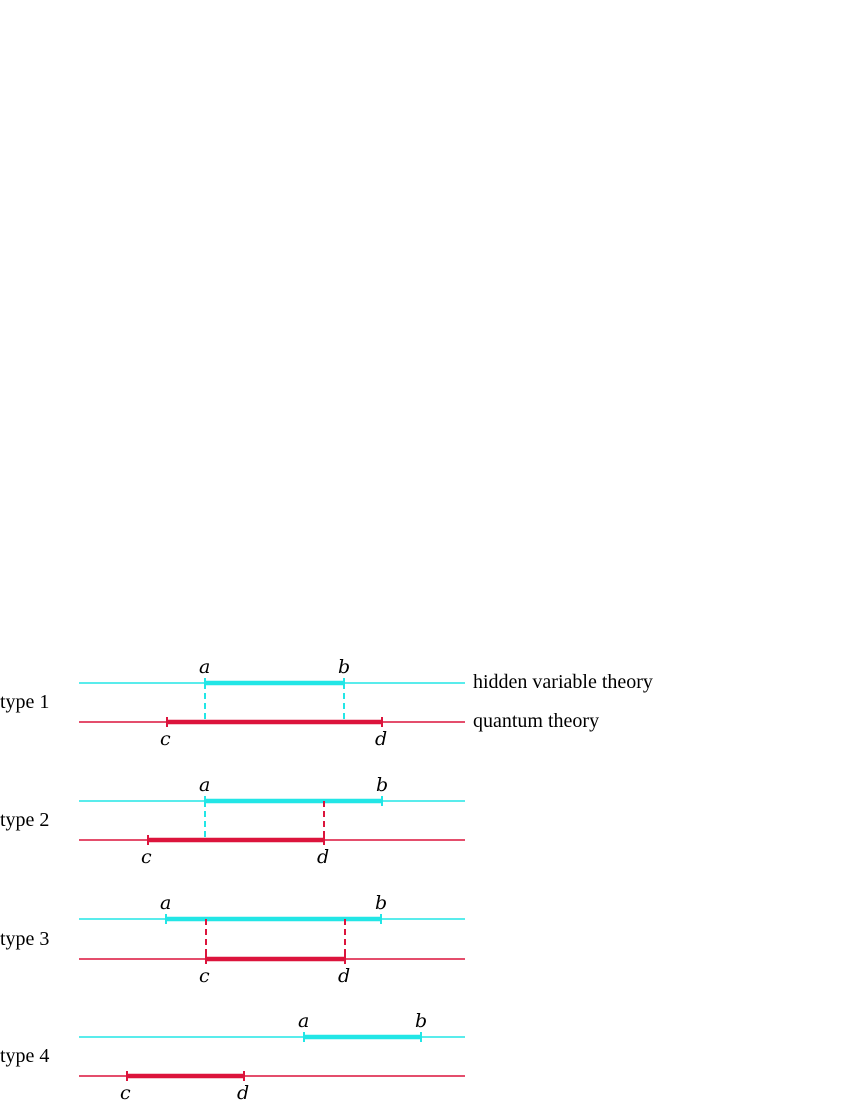  I want to click on type-1-label: type 1, so click(24, 702).